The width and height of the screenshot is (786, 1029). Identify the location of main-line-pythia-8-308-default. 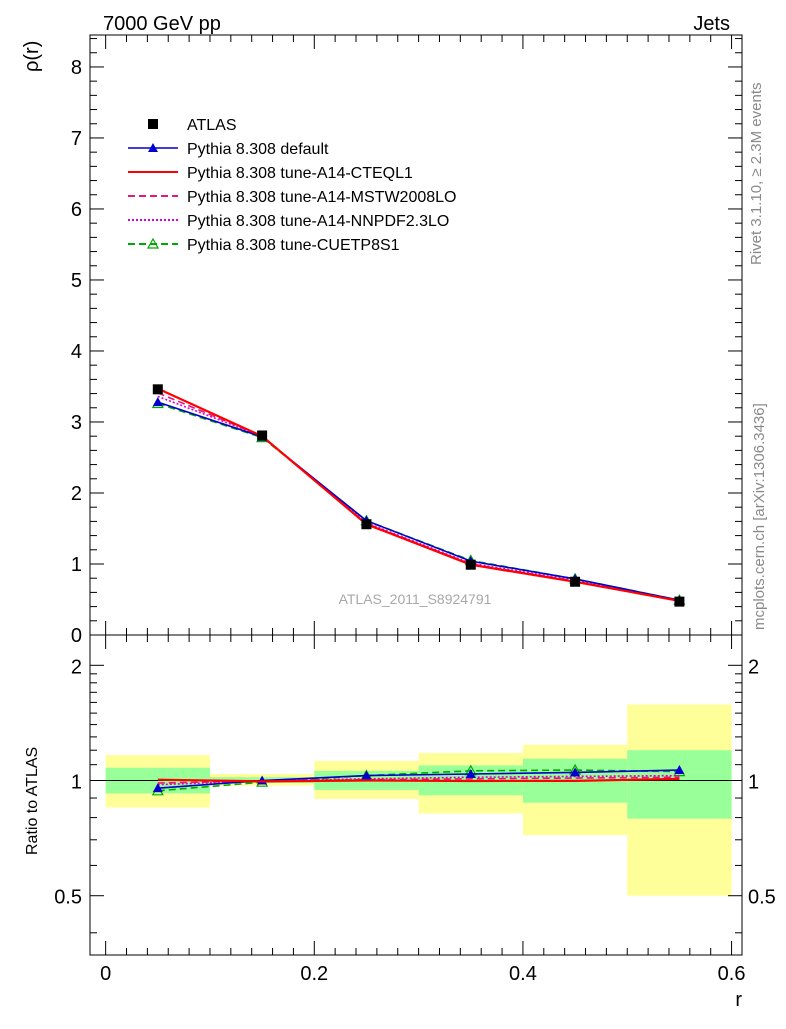
(418, 501).